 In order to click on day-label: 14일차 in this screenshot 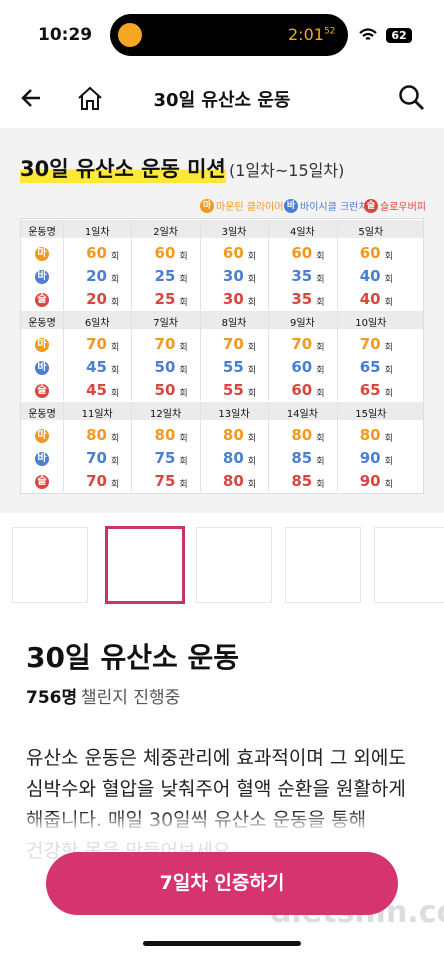, I will do `click(302, 414)`.